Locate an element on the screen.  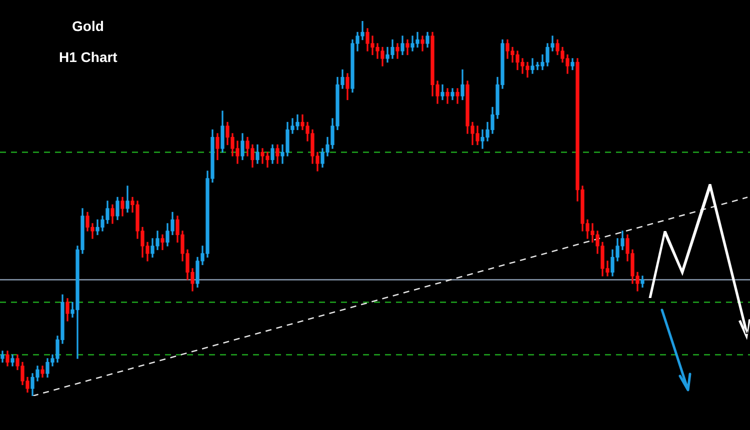
chart-title: Gold is located at coordinates (88, 26).